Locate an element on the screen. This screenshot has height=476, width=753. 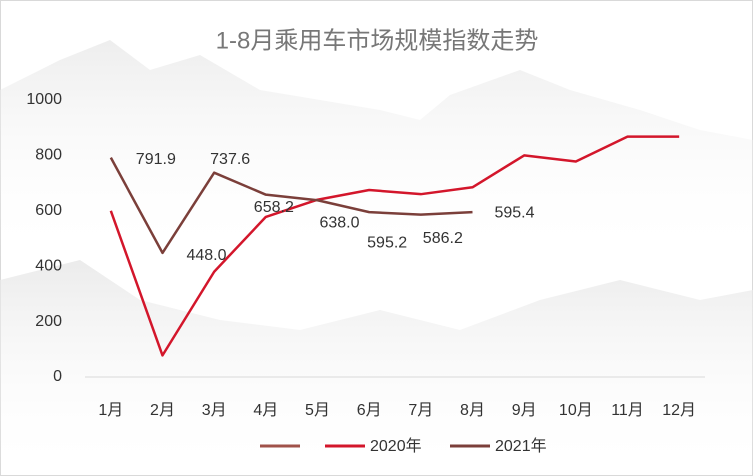
x-tick-label: 10月 is located at coordinates (576, 410).